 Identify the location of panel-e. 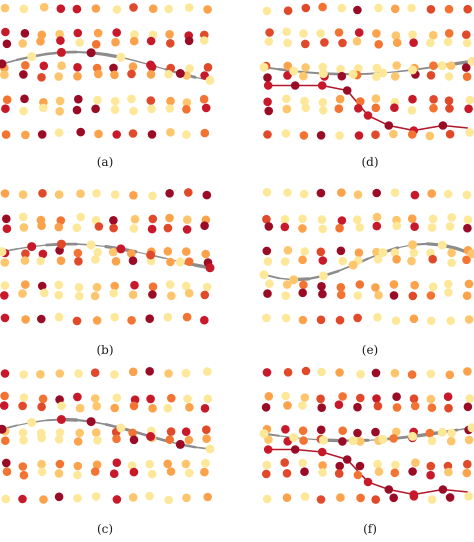
(366, 257).